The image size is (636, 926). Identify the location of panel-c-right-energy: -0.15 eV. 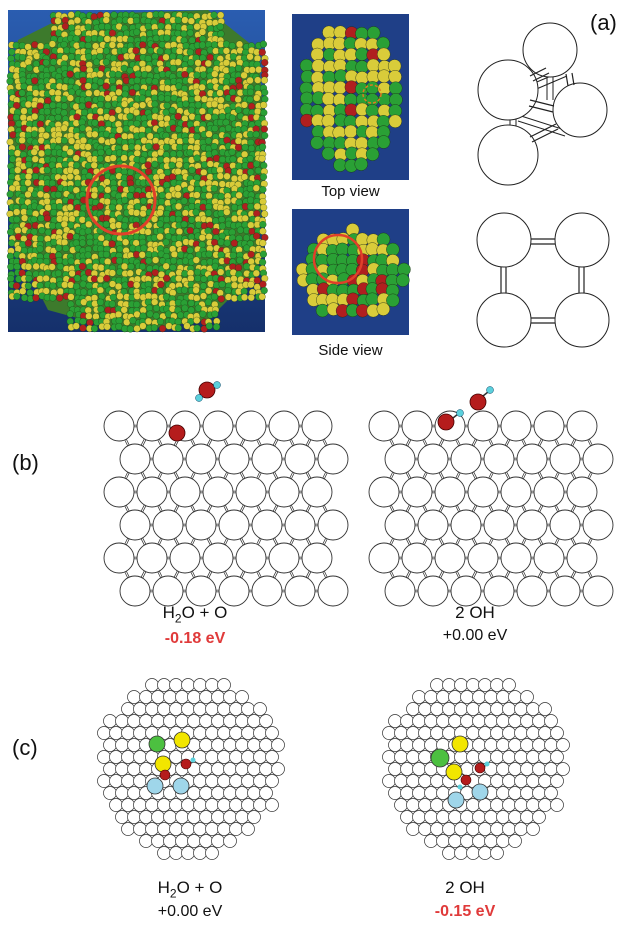
(465, 911).